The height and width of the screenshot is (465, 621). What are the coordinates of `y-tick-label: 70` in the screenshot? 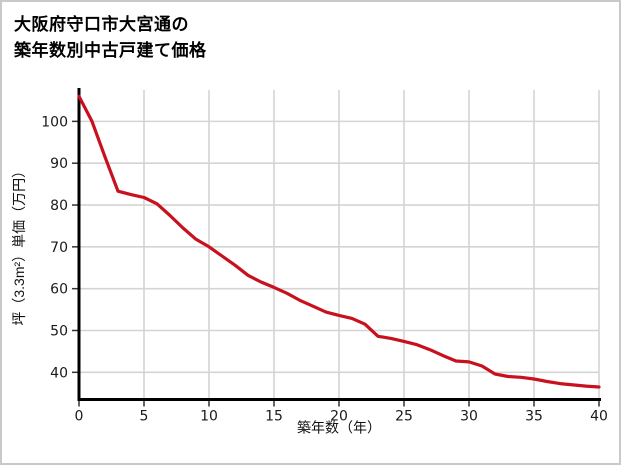 It's located at (59, 248).